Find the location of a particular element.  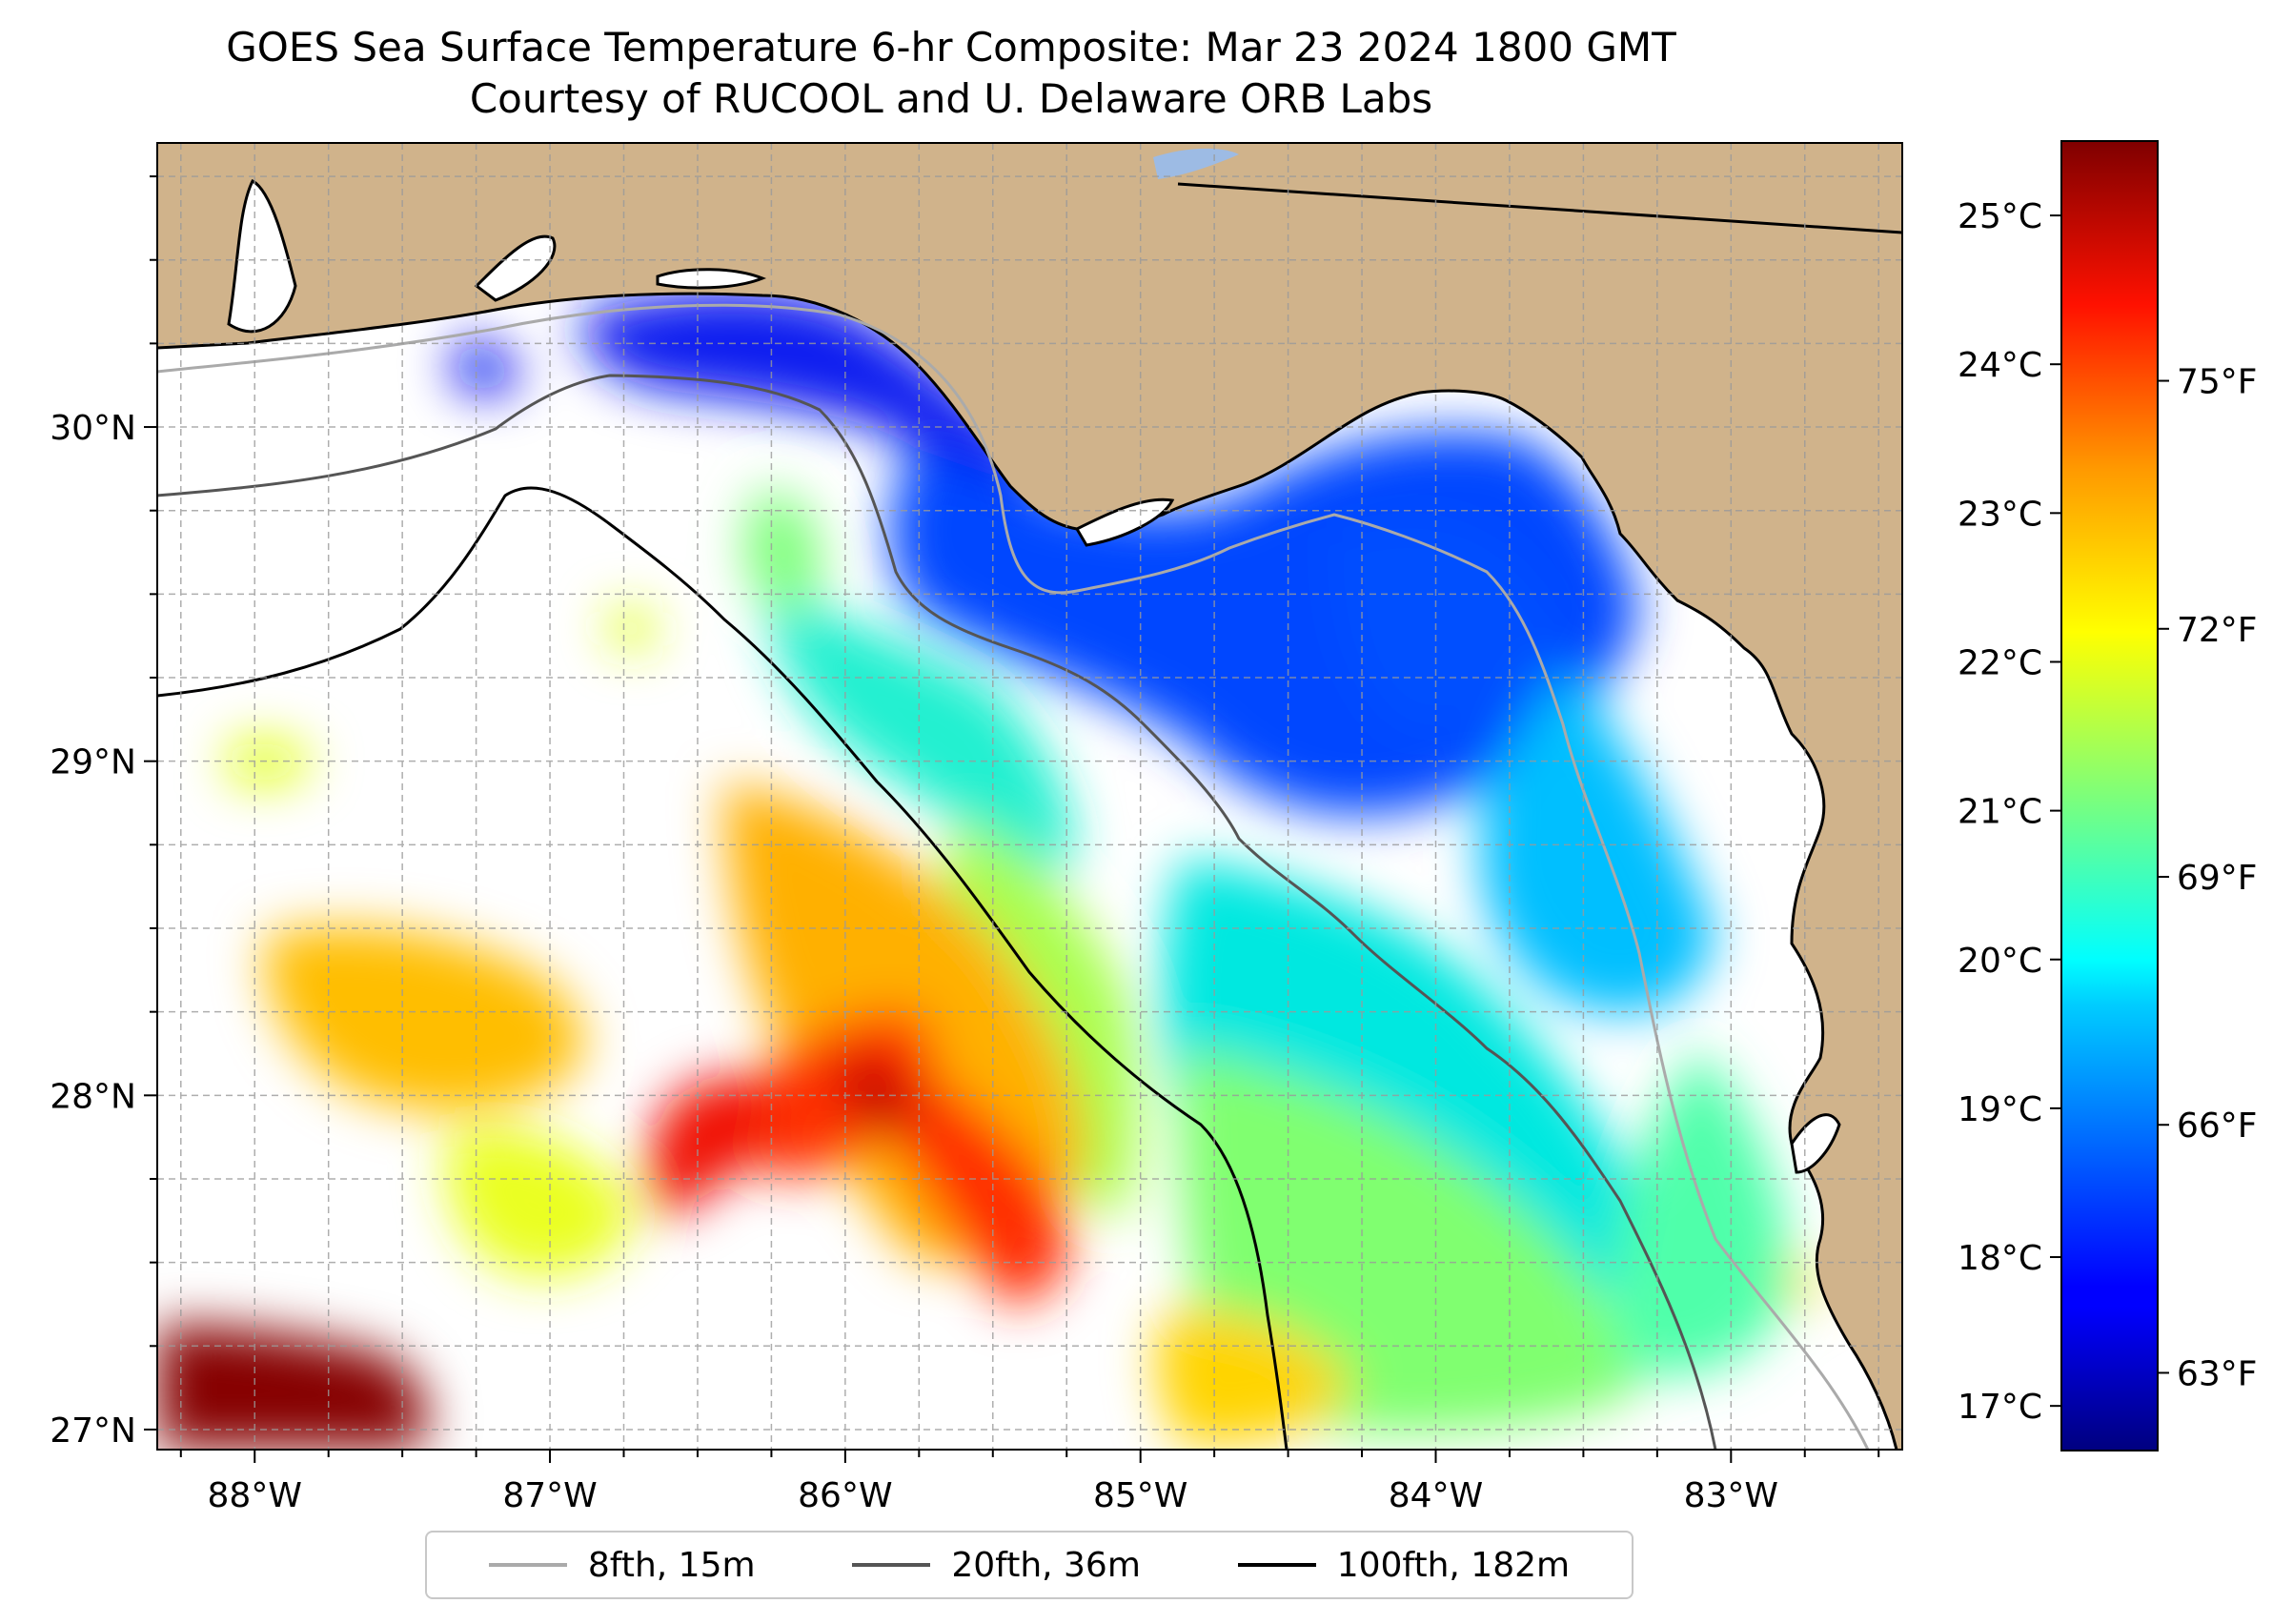

legend-item-20fth: 20fth, 36m is located at coordinates (997, 1565).